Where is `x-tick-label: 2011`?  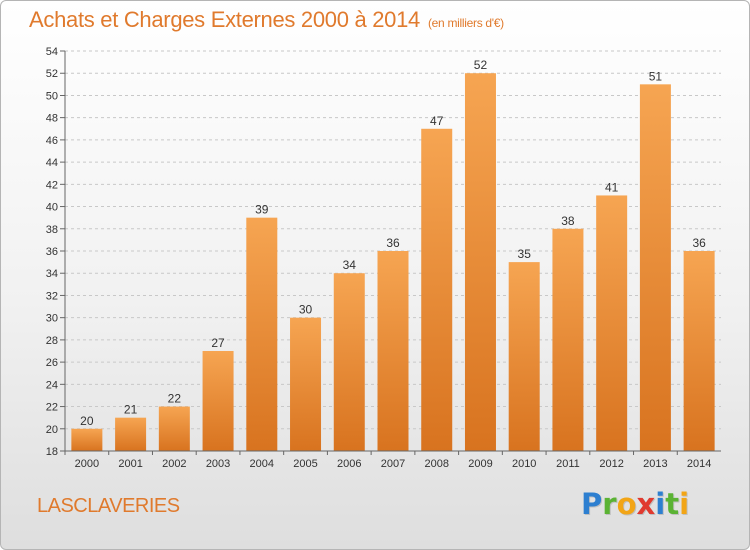
x-tick-label: 2011 is located at coordinates (568, 464).